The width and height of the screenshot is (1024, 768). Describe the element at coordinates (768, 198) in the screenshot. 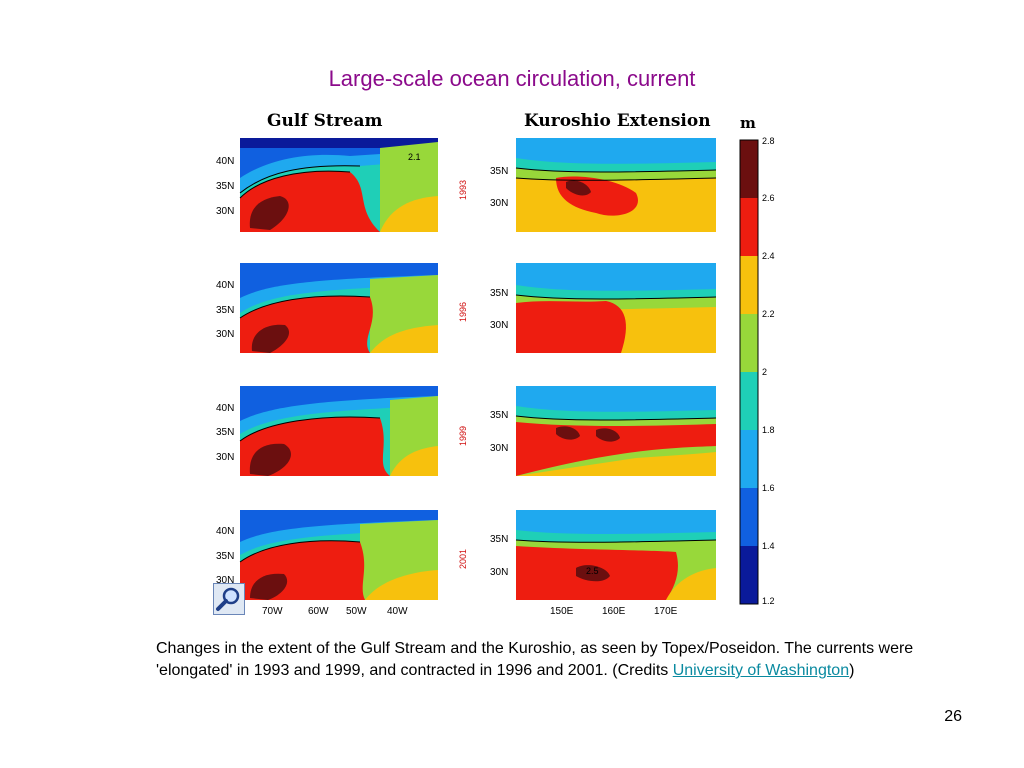

I see `svg-text: 2.6` at that location.